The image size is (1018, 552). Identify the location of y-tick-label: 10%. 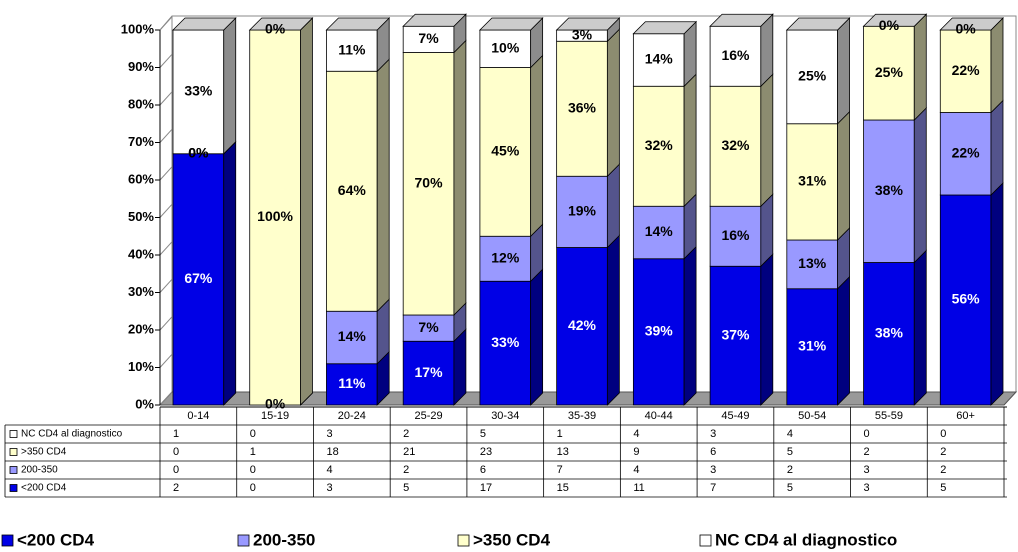
(141, 366).